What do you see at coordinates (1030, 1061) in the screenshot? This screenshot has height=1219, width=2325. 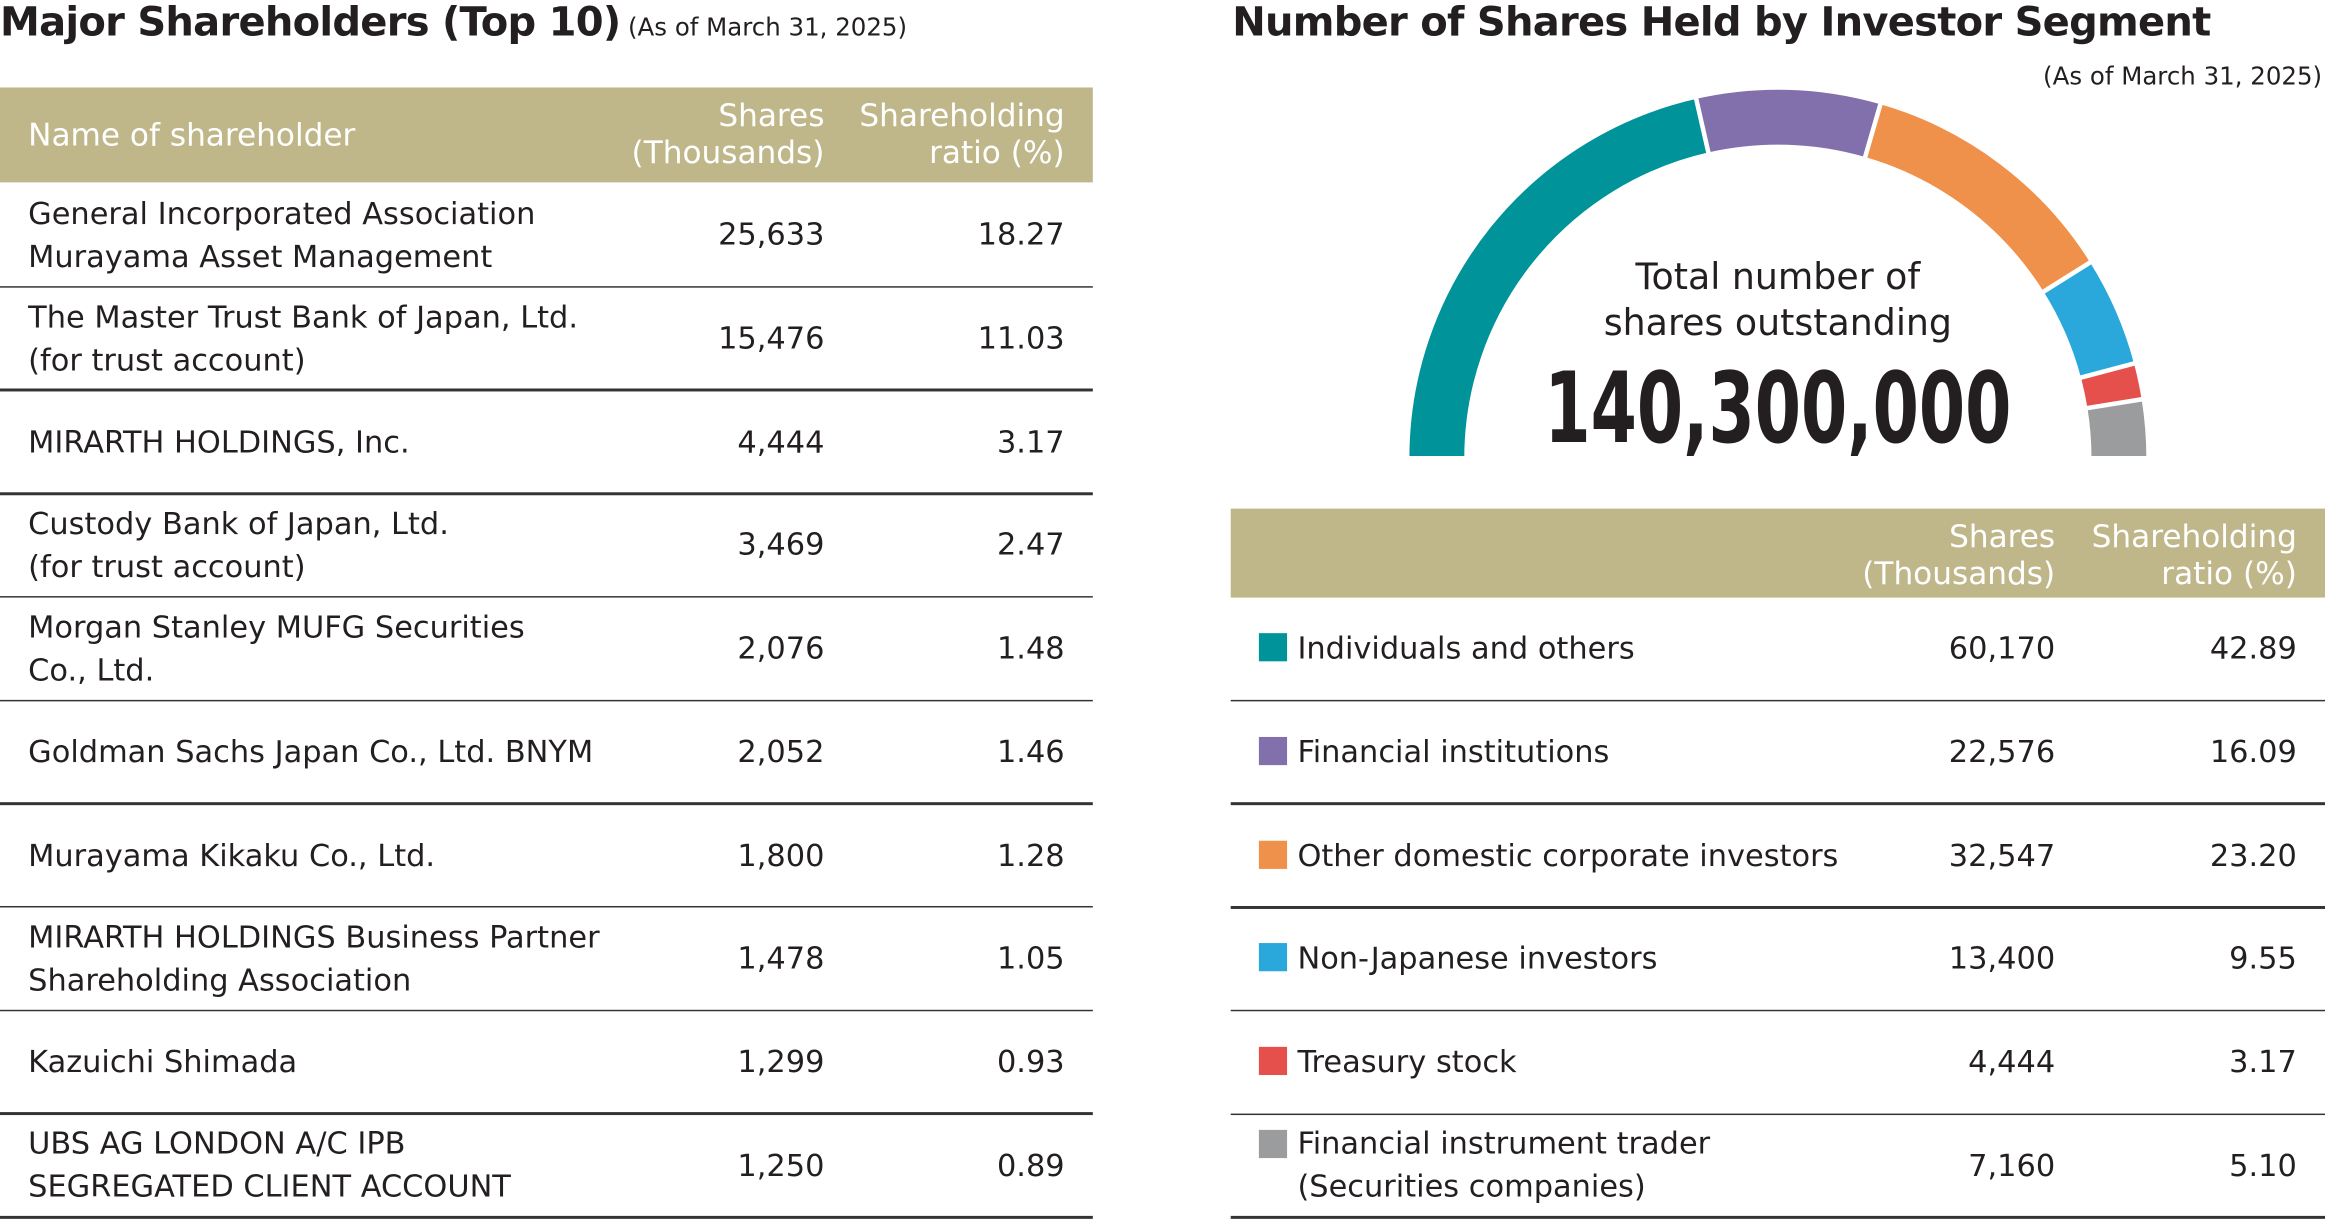 I see `cell: 0.93` at bounding box center [1030, 1061].